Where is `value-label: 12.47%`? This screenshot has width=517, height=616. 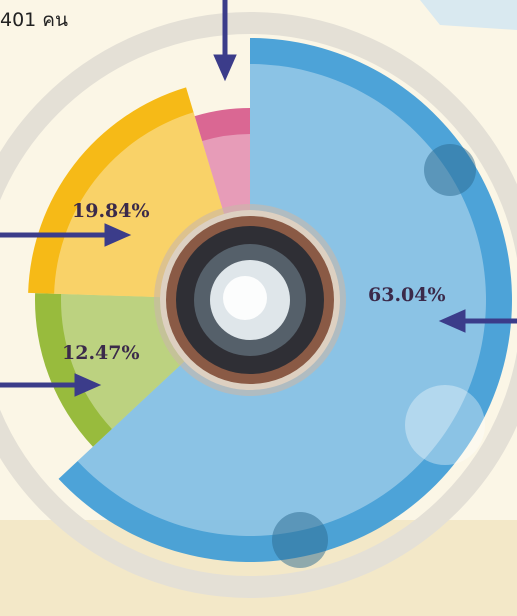 value-label: 12.47% is located at coordinates (101, 353).